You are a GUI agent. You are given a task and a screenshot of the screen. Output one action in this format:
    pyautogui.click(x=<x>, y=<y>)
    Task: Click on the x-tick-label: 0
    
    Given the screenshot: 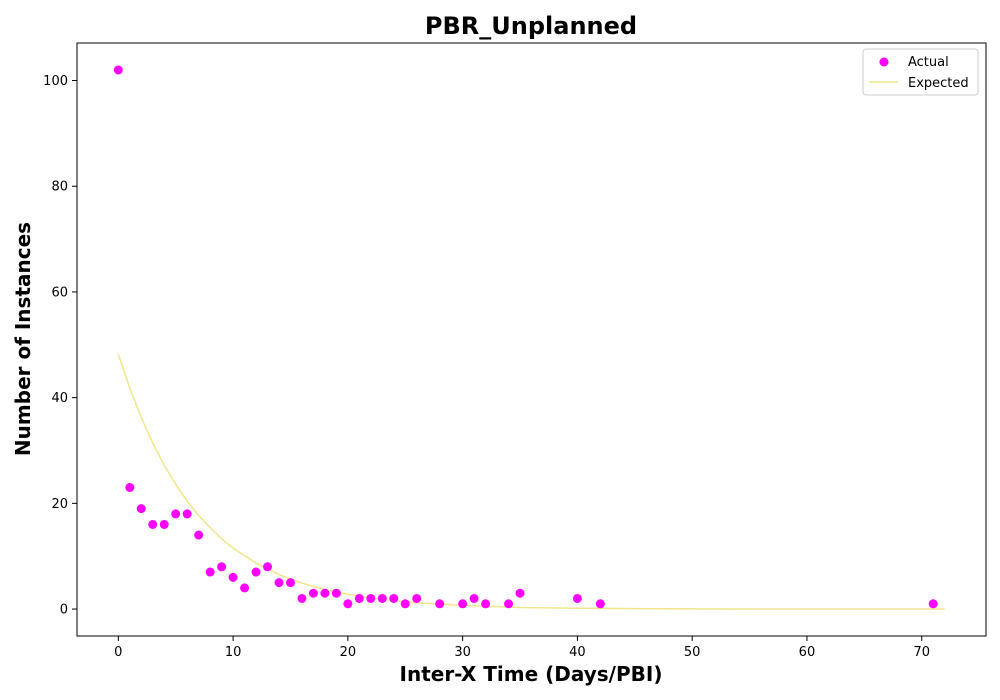 What is the action you would take?
    pyautogui.click(x=118, y=652)
    